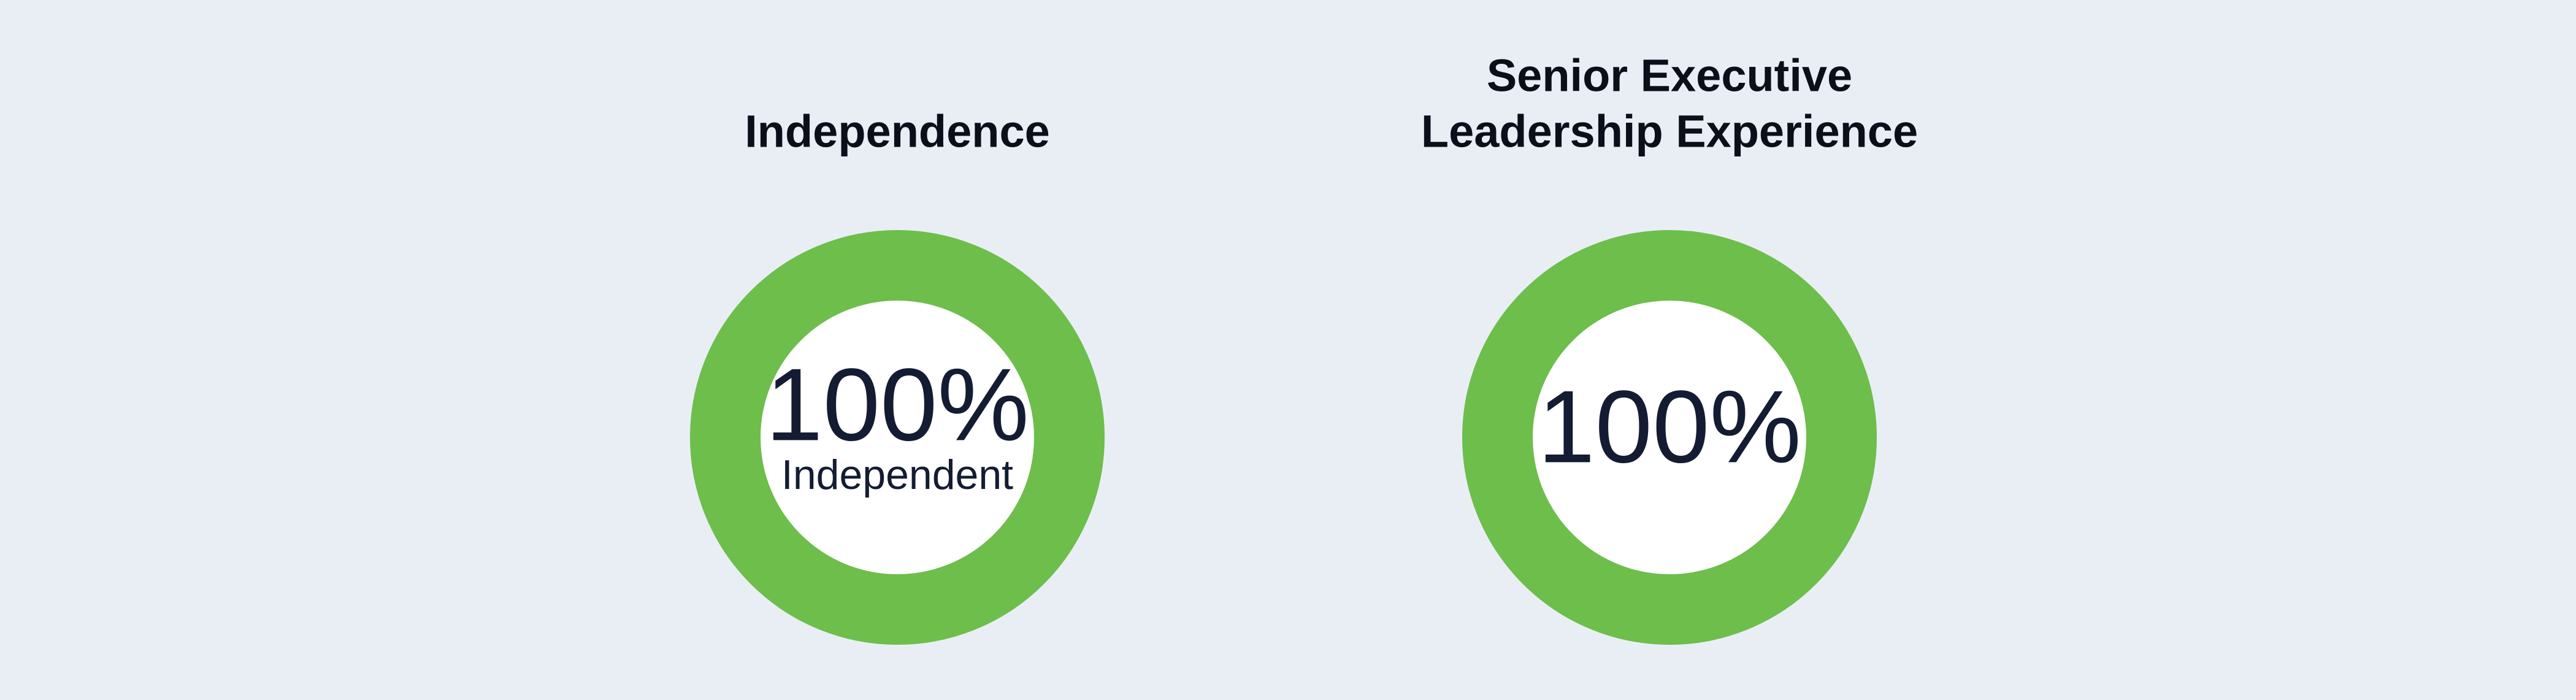 This screenshot has width=2576, height=700. What do you see at coordinates (897, 131) in the screenshot?
I see `chart-title: Independence` at bounding box center [897, 131].